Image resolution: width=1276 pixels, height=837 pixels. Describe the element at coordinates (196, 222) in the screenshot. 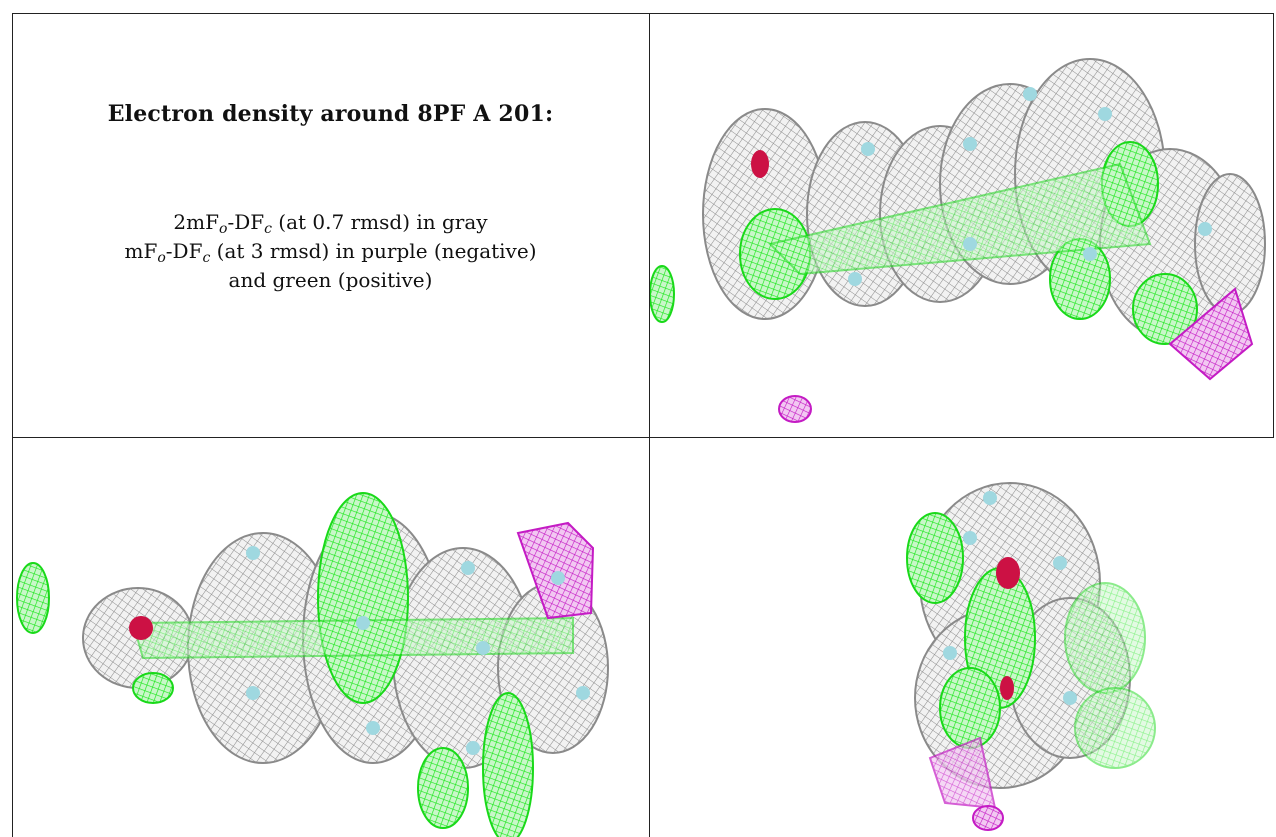

I see `legend-line-gray-prefix: 2mF` at that location.